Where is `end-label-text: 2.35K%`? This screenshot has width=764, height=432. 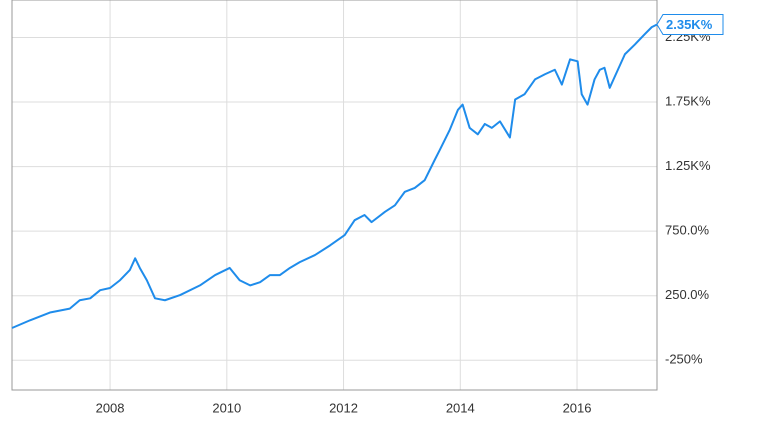
end-label-text: 2.35K% is located at coordinates (689, 24).